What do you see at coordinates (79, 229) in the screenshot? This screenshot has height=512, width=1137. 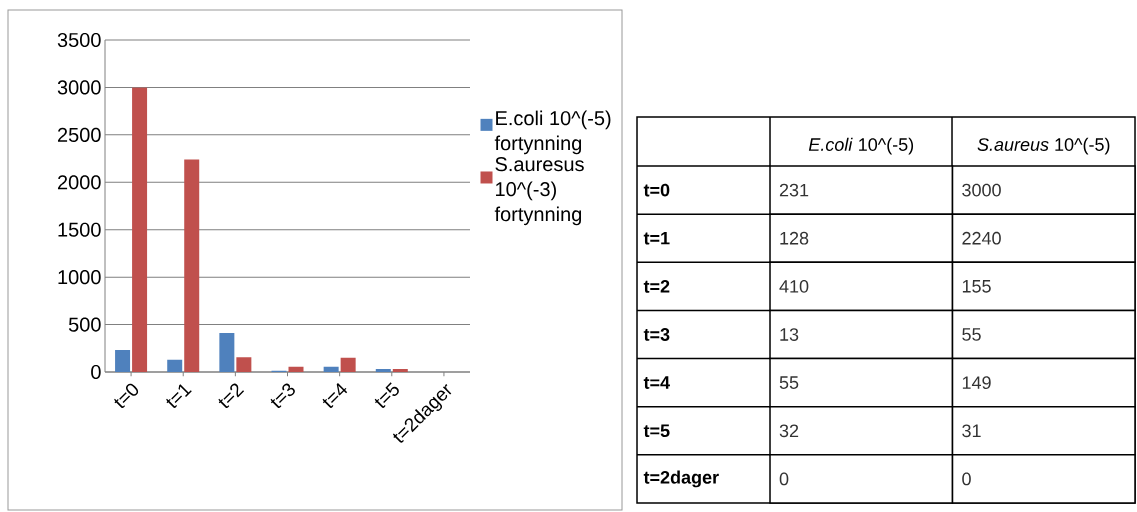 I see `y-tick-label: 1500` at bounding box center [79, 229].